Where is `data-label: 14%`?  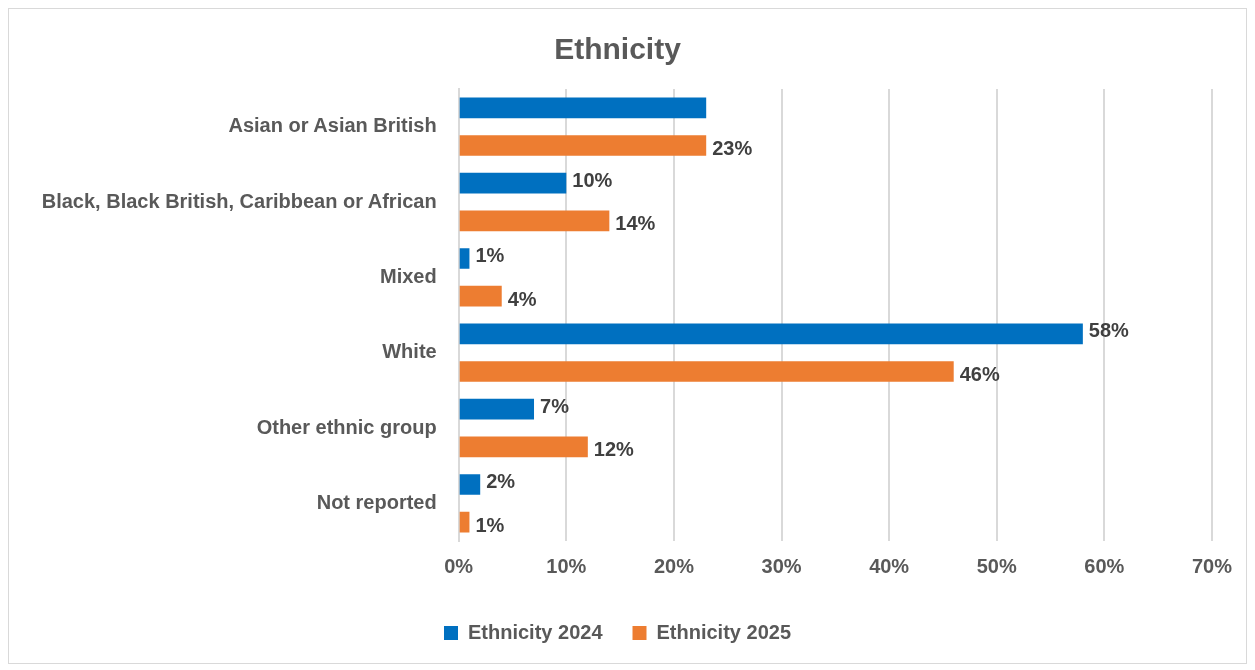
data-label: 14% is located at coordinates (635, 223).